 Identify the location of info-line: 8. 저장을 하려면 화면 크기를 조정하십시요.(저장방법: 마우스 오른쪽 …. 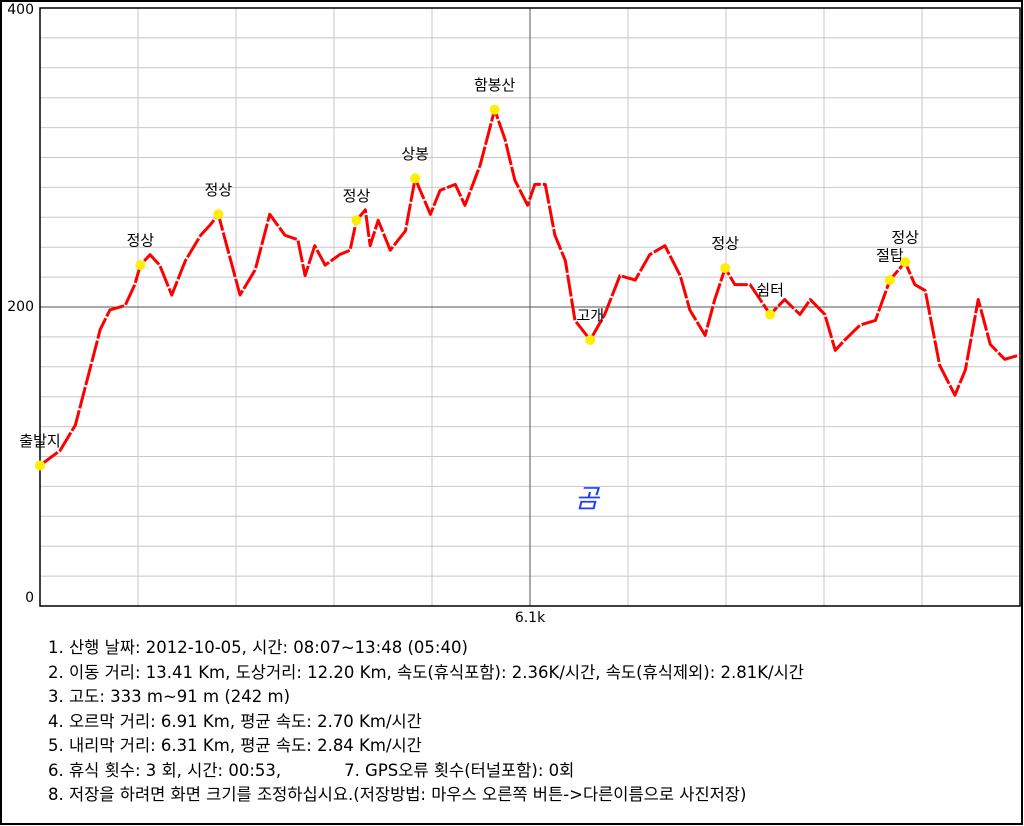
(397, 794).